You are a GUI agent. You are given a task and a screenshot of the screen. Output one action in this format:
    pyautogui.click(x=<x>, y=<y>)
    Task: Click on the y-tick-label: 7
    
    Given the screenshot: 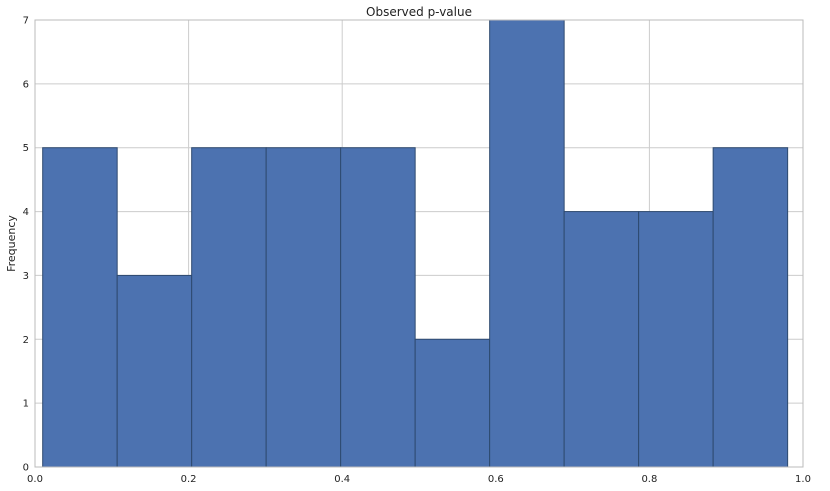 What is the action you would take?
    pyautogui.click(x=26, y=21)
    